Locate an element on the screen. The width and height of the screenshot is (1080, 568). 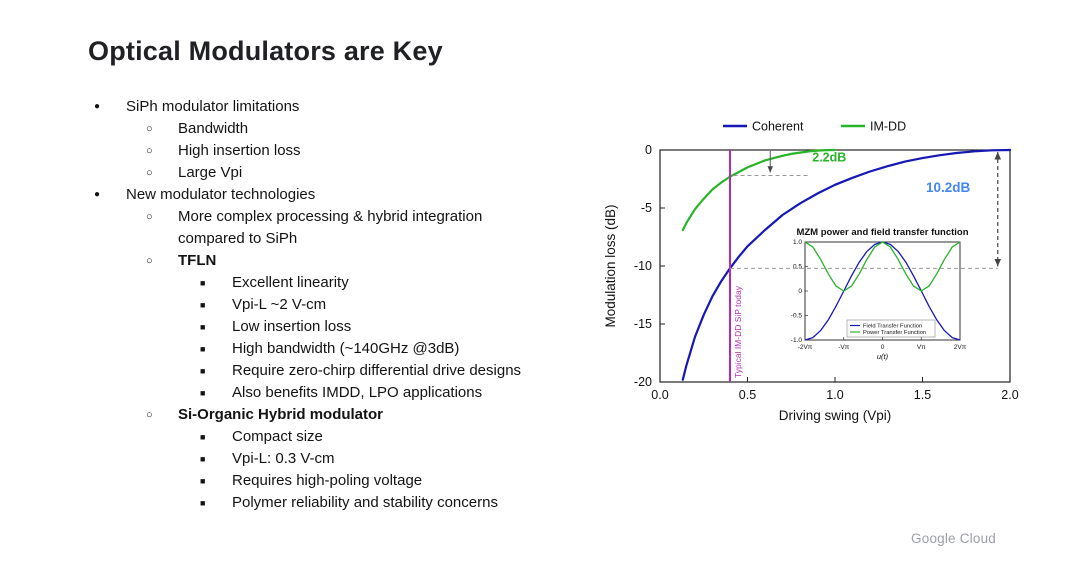
bullet-text: Requires high-poling voltage is located at coordinates (327, 480).